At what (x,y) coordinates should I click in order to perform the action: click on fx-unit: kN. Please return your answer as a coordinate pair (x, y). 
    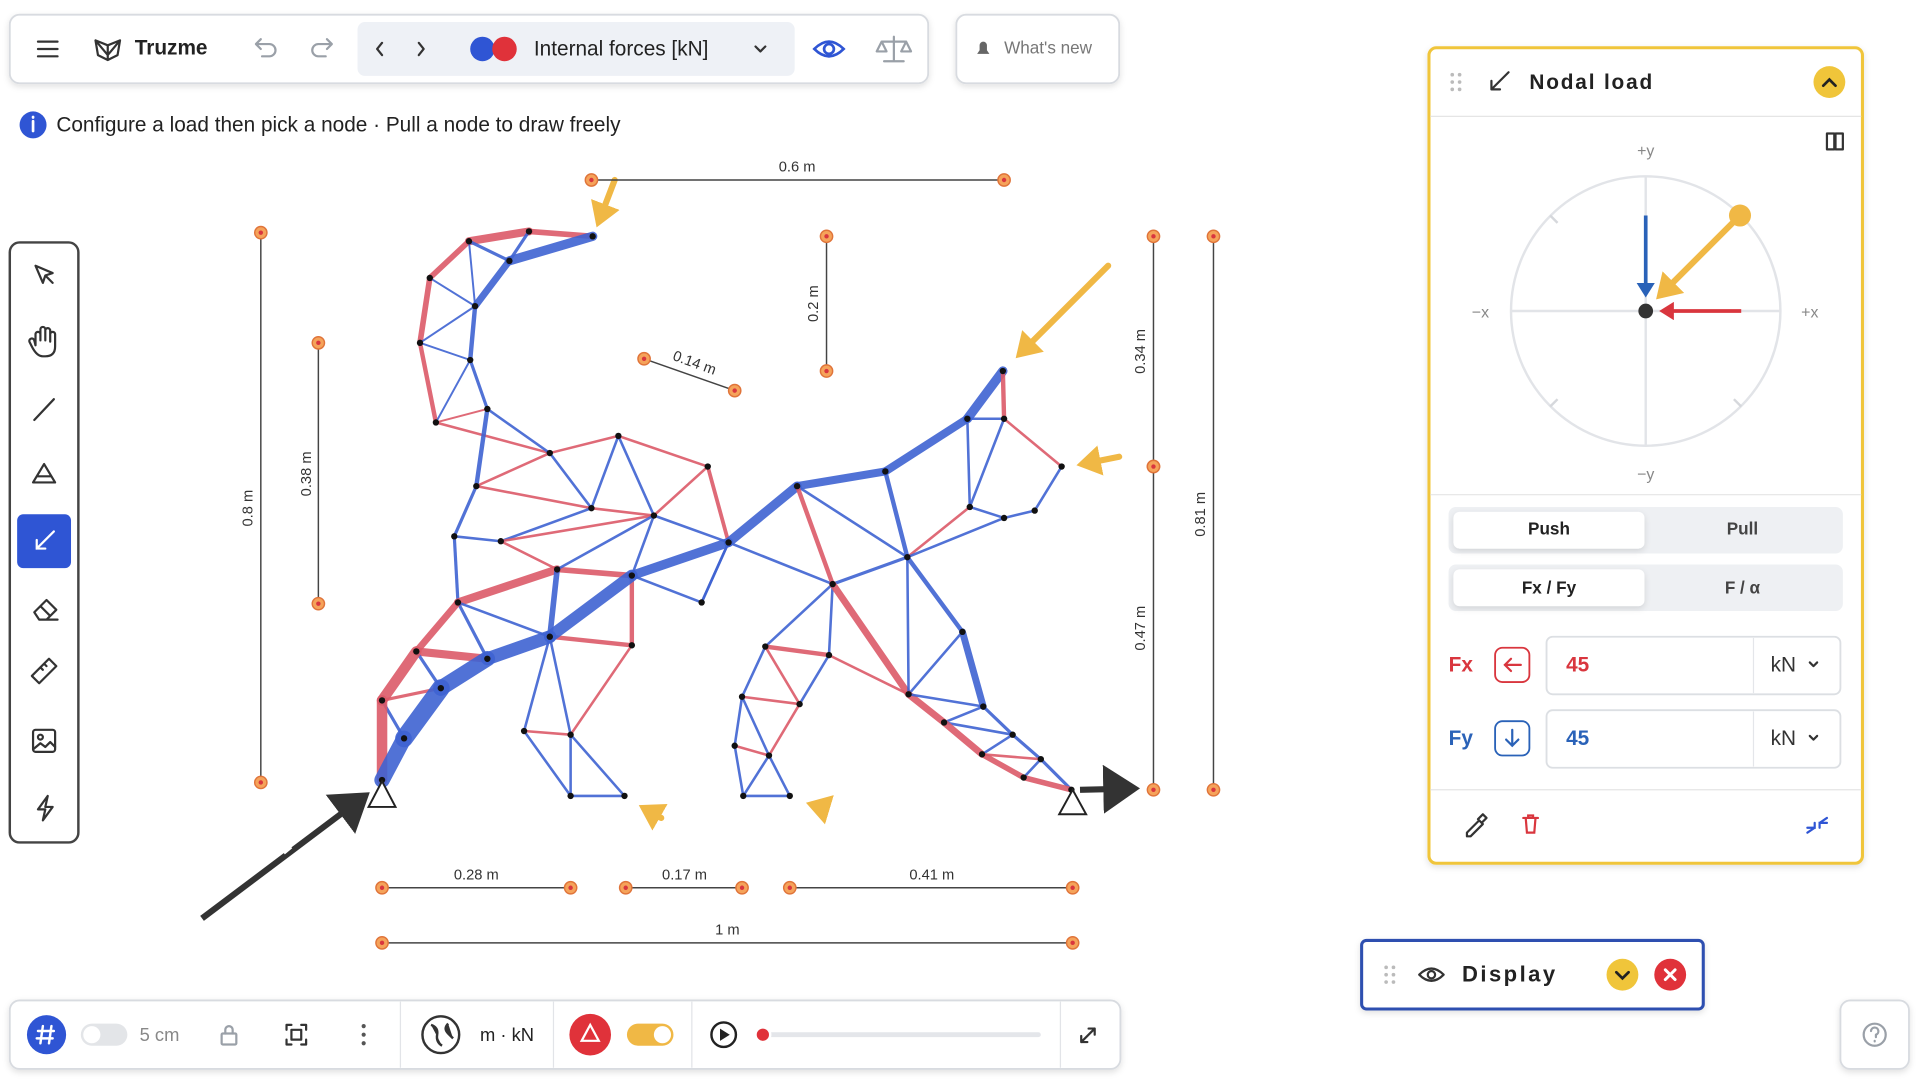
    Looking at the image, I should click on (1783, 665).